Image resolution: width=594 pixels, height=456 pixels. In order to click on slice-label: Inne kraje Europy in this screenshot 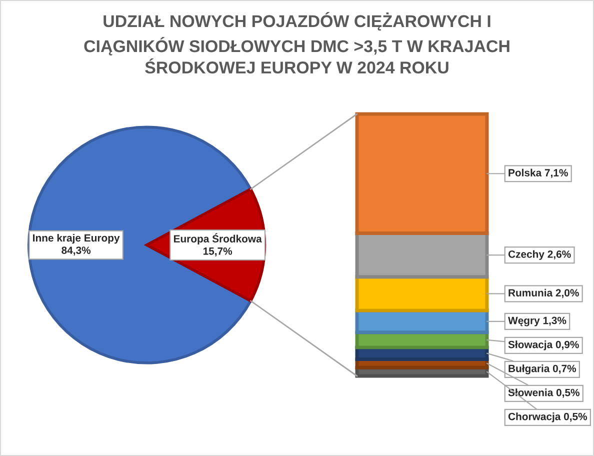, I will do `click(76, 239)`.